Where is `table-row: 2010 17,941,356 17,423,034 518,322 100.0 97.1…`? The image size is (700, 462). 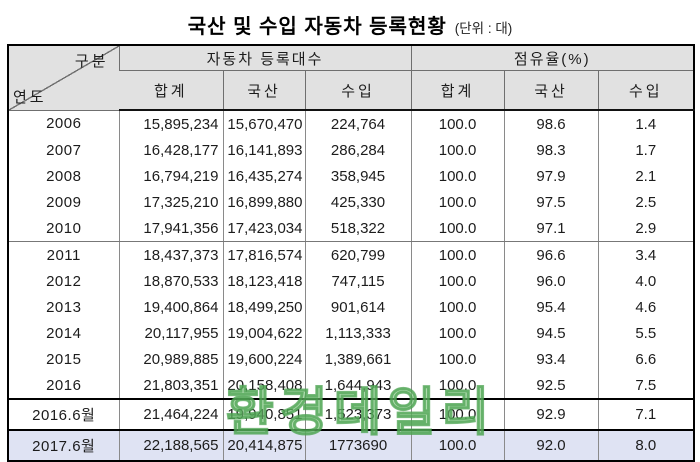
table-row: 2010 17,941,356 17,423,034 518,322 100.0 97.1… is located at coordinates (351, 228).